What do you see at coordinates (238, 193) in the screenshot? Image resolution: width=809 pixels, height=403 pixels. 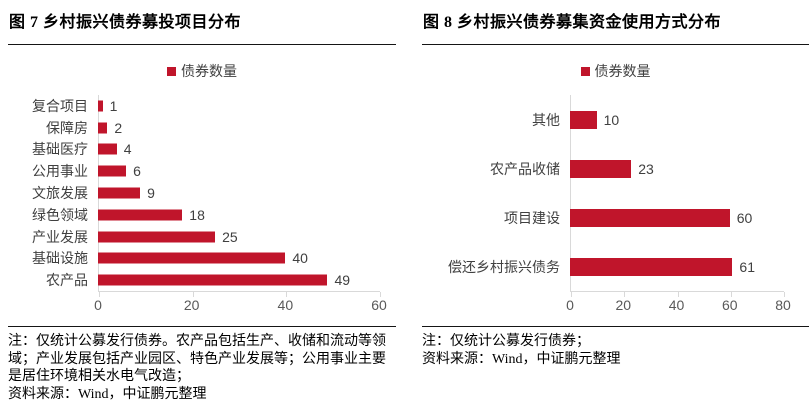 I see `bar-track: 9` at bounding box center [238, 193].